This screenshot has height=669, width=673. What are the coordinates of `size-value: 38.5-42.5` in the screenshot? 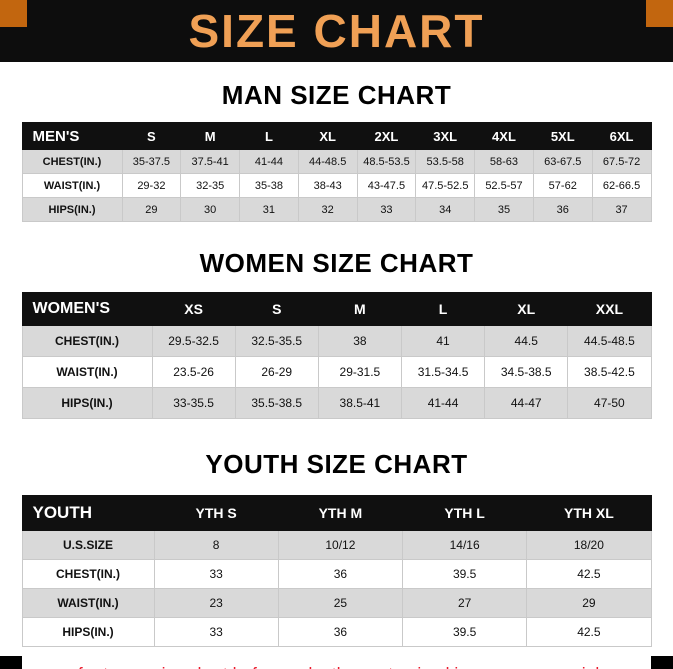 It's located at (609, 372).